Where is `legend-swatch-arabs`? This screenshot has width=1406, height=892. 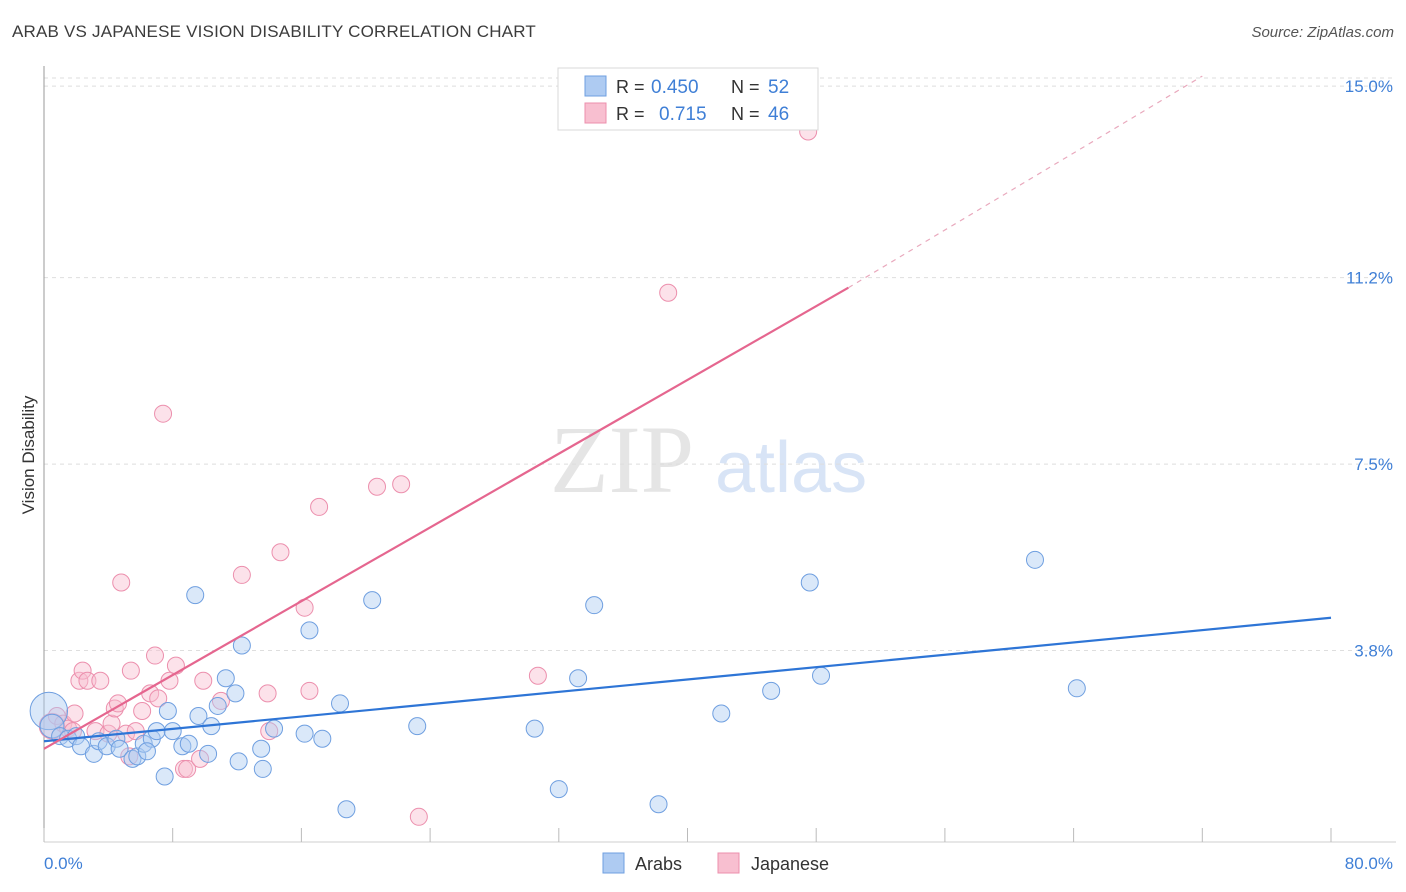 legend-swatch-arabs is located at coordinates (595, 86).